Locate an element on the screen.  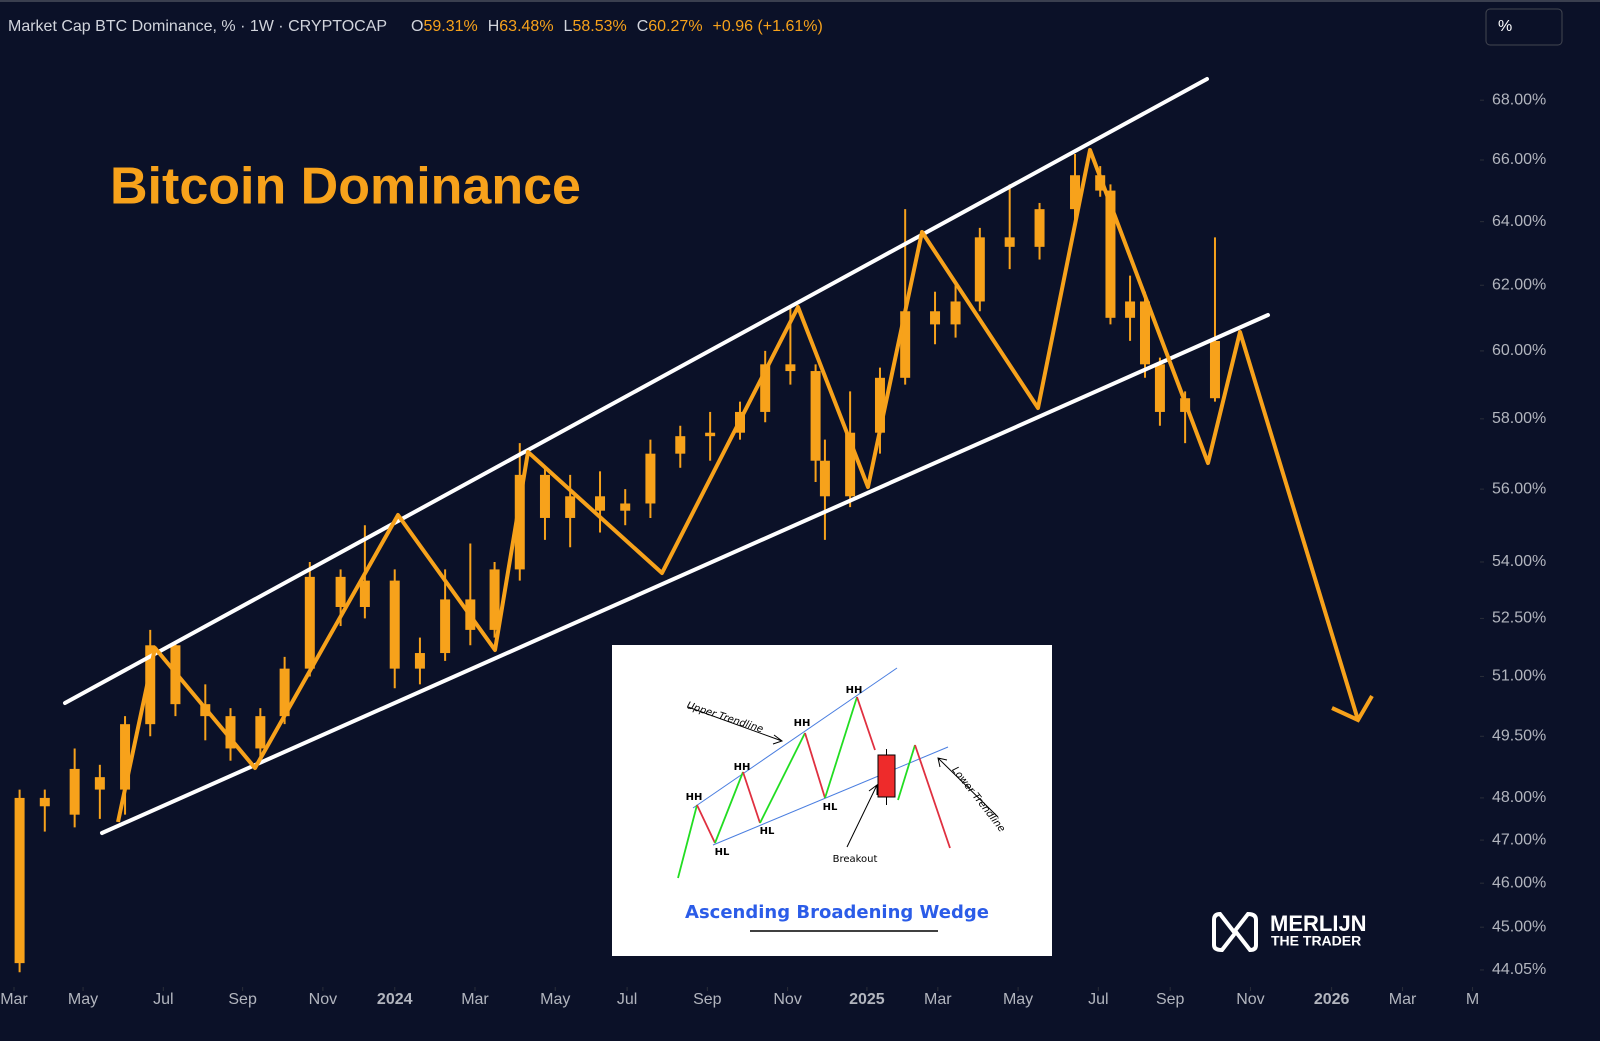
ohlc-key: O is located at coordinates (417, 26).